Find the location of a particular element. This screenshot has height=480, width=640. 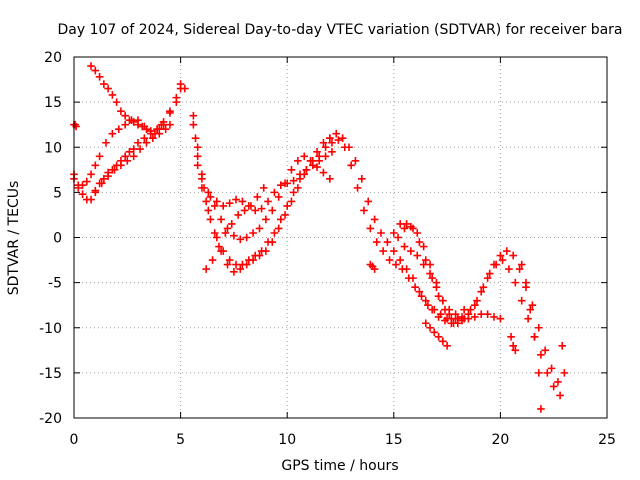

y-tick-label: 15 is located at coordinates (53, 103).